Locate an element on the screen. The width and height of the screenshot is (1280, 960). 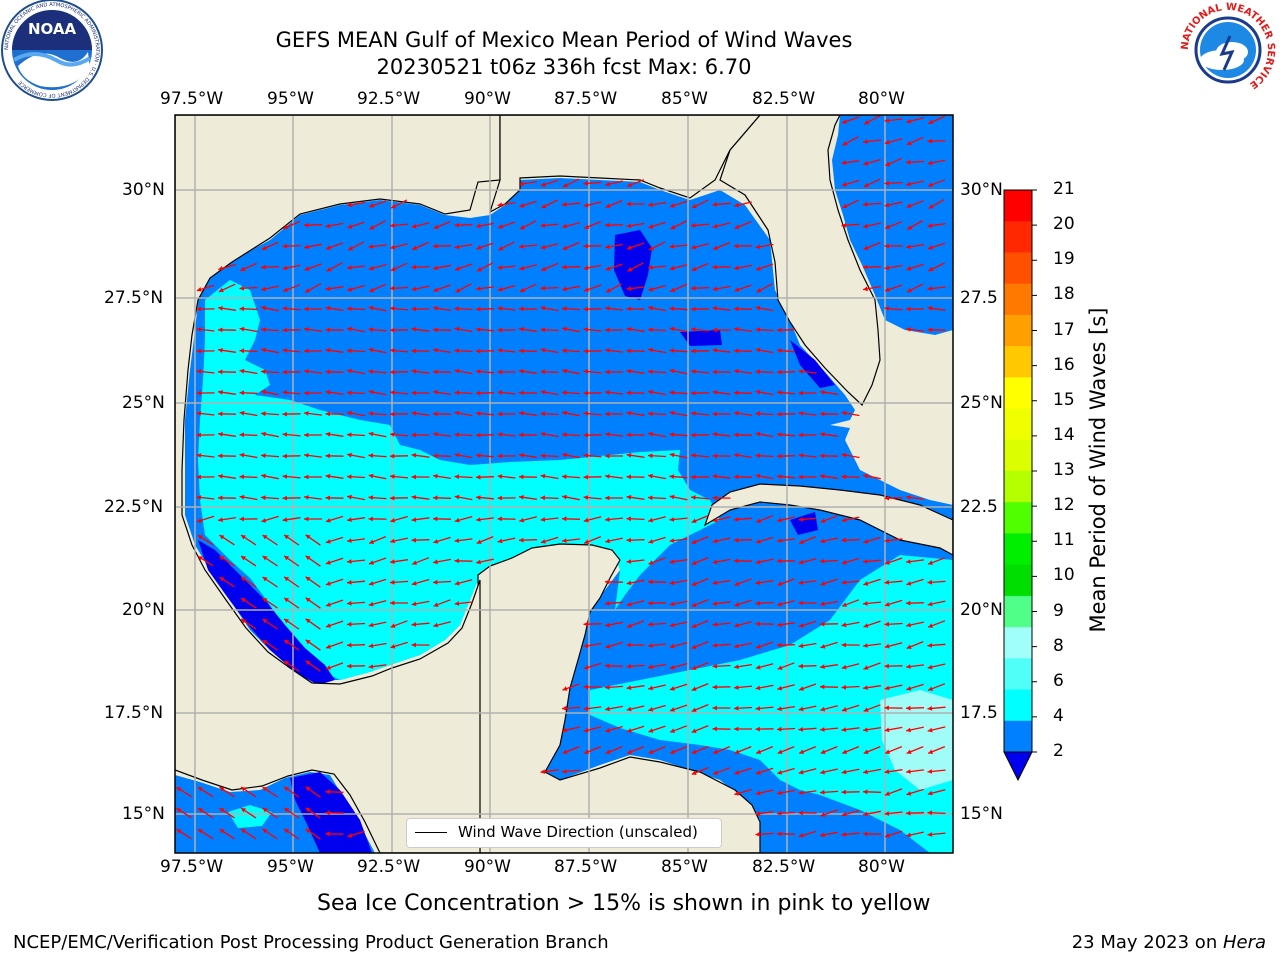
colorbar-tick-label: 20 is located at coordinates (1064, 224).